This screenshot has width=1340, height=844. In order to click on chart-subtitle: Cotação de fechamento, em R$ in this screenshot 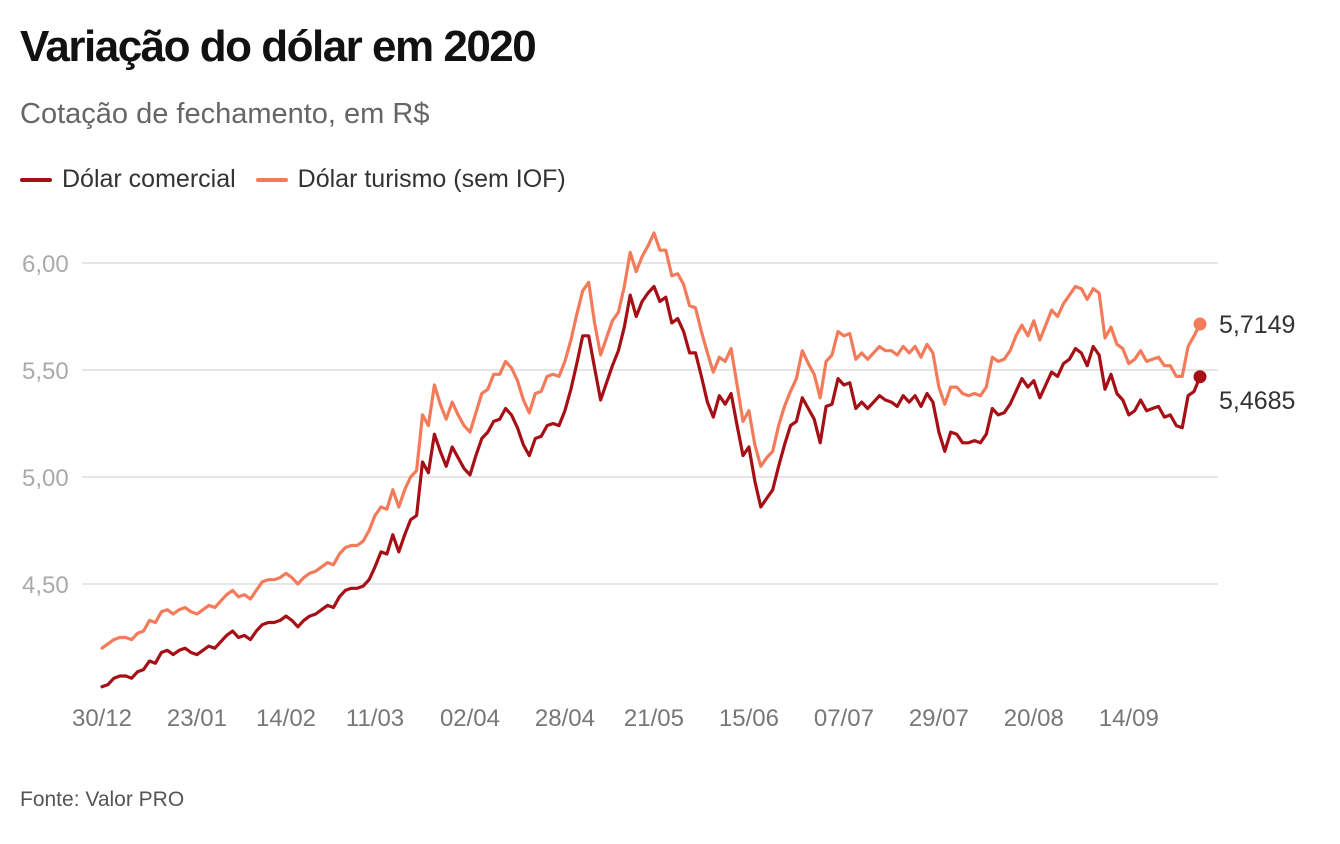, I will do `click(225, 114)`.